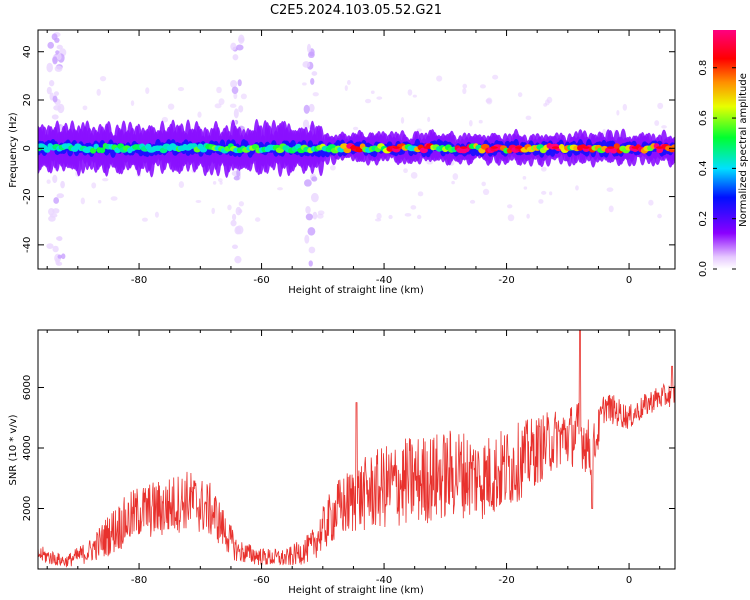 This screenshot has width=750, height=600. Describe the element at coordinates (703, 269) in the screenshot. I see `colorbar-tick-label: 0.0` at that location.